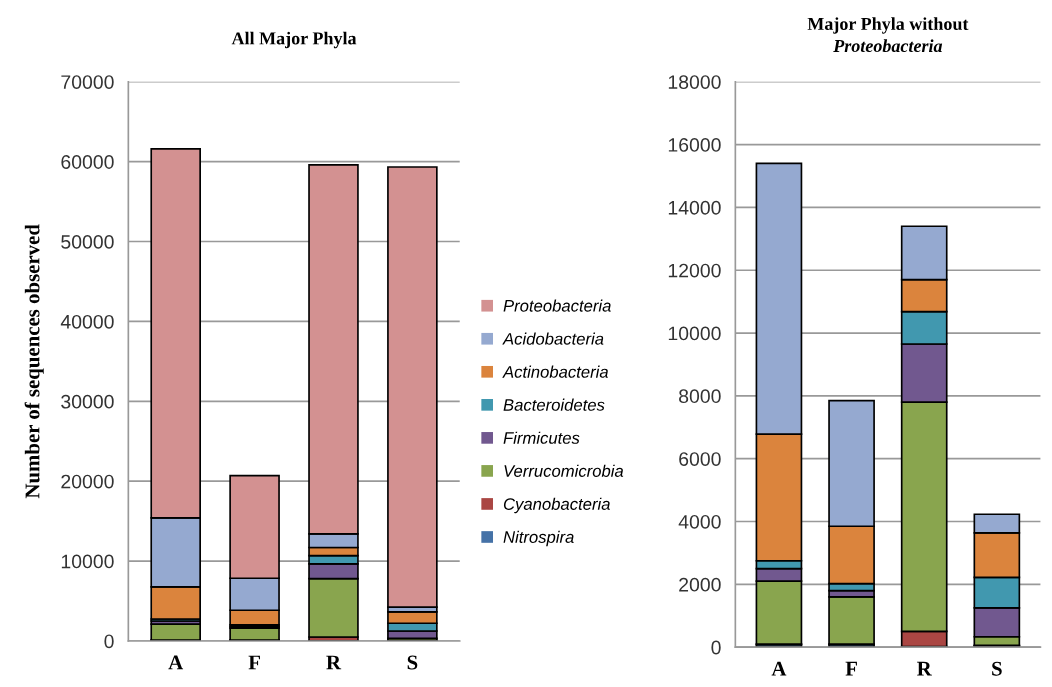 This screenshot has height=687, width=1052. What do you see at coordinates (87, 162) in the screenshot?
I see `y-tick-label: 60000` at bounding box center [87, 162].